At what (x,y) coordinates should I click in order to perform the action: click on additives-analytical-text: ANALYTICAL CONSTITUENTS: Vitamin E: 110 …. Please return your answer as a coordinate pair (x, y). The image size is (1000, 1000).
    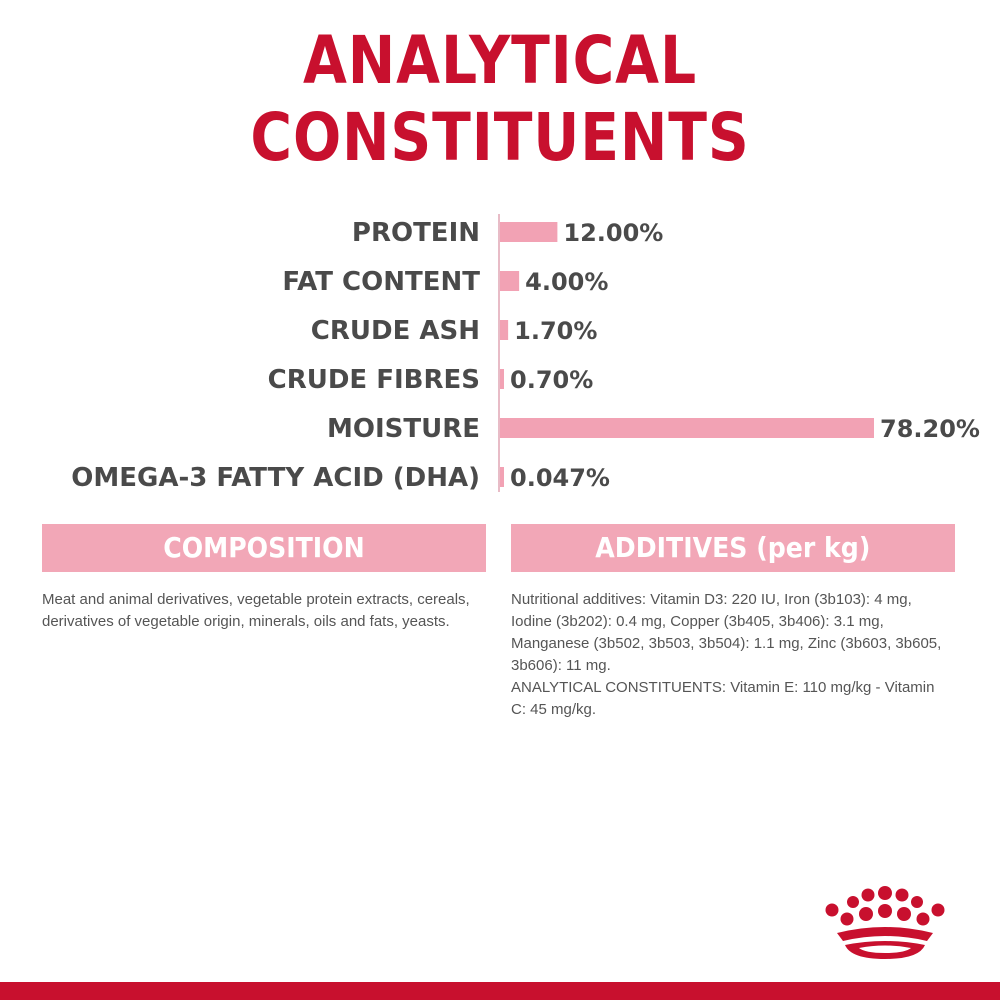
    Looking at the image, I should click on (723, 698).